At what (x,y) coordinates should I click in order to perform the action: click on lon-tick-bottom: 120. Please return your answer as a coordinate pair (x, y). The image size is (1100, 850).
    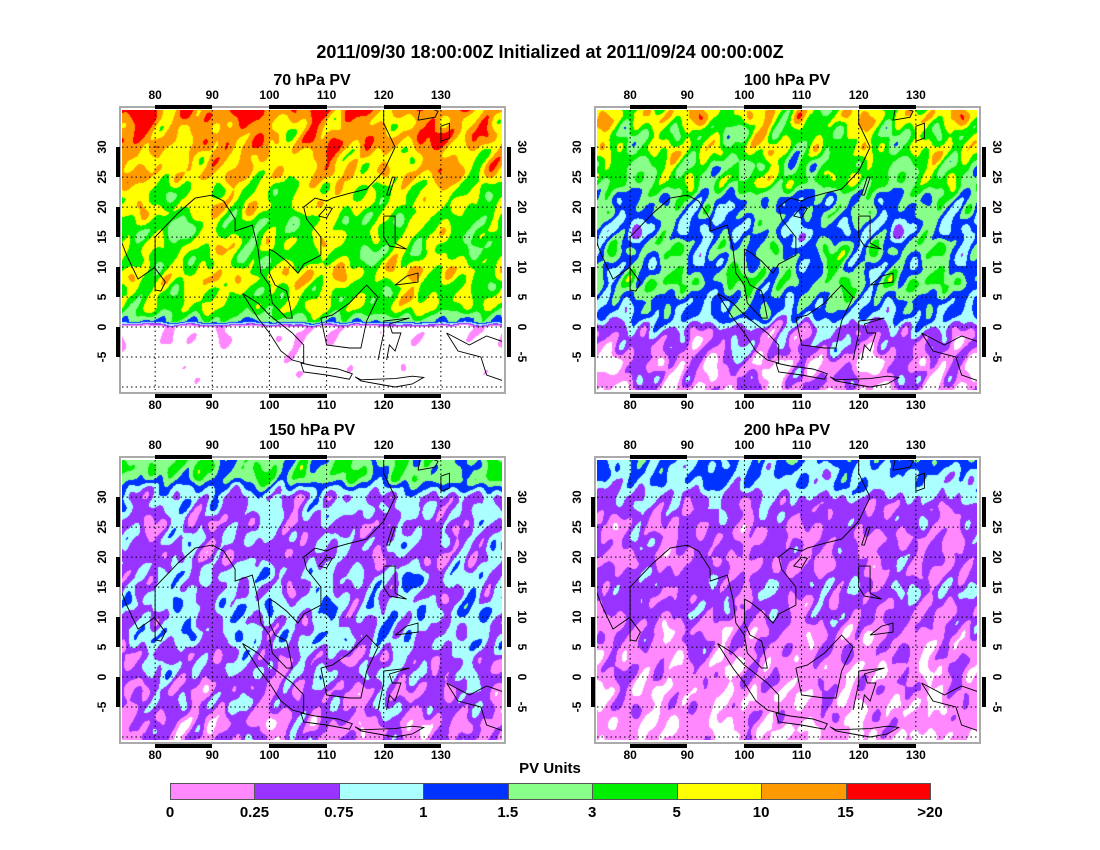
    Looking at the image, I should click on (858, 405).